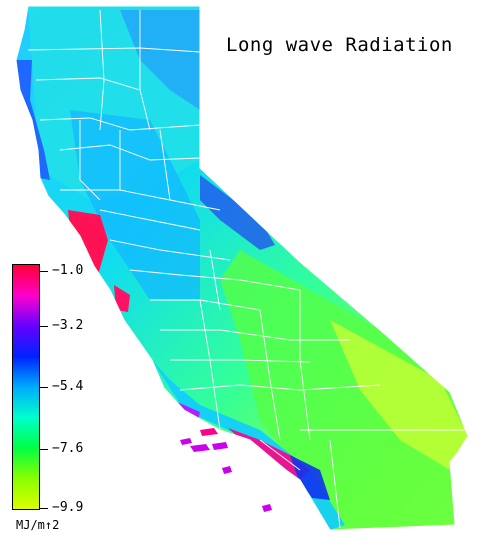  What do you see at coordinates (26, 387) in the screenshot?
I see `legend-colorbar` at bounding box center [26, 387].